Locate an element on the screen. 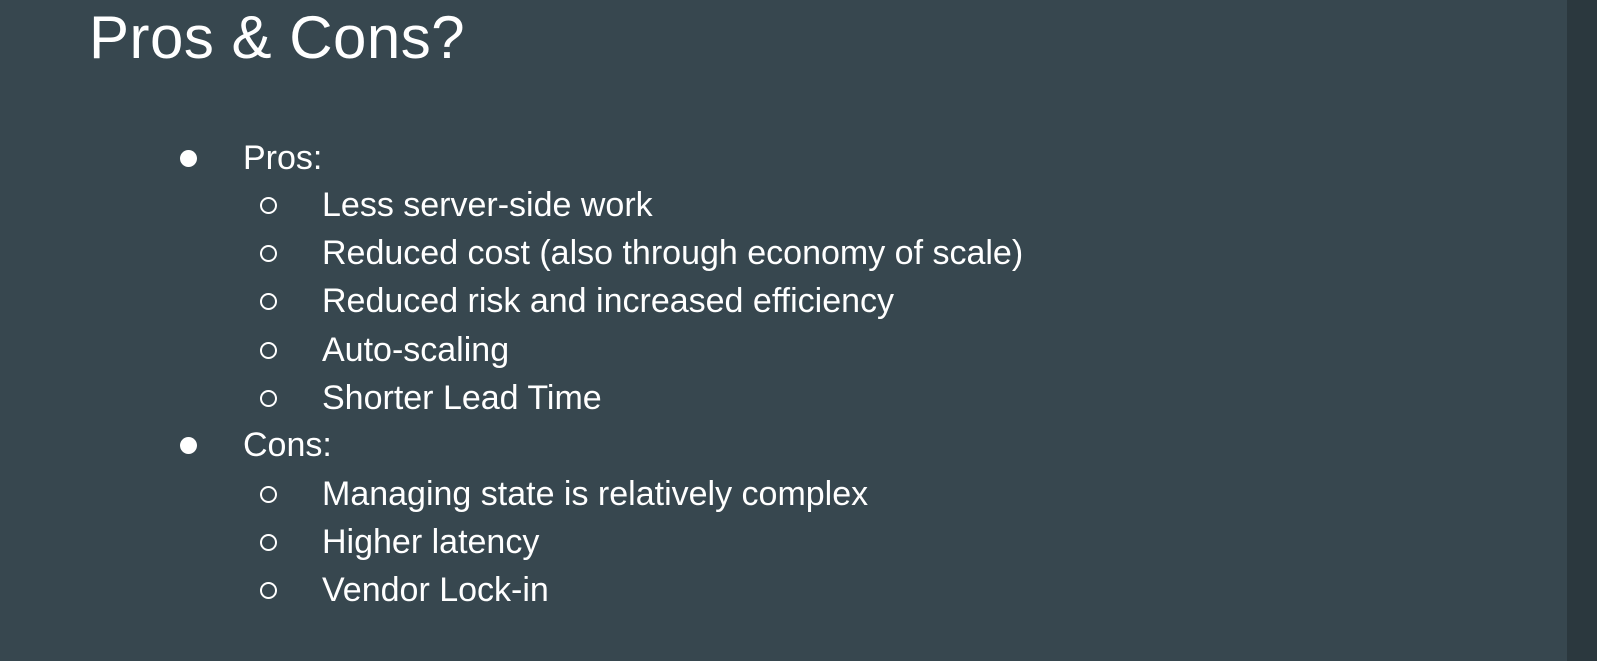  list-item: Reduced risk and increased efficiency is located at coordinates (577, 301).